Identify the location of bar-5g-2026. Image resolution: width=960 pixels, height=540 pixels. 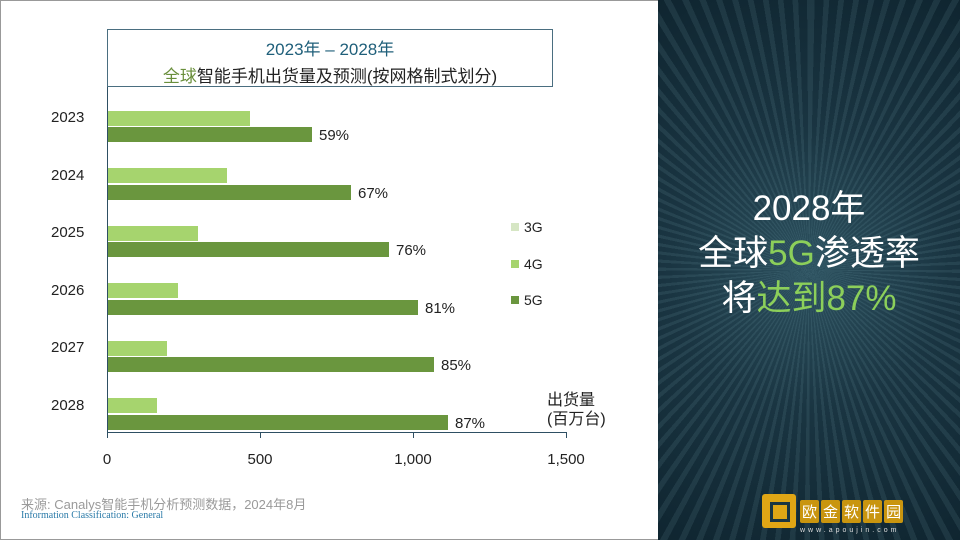
(263, 307).